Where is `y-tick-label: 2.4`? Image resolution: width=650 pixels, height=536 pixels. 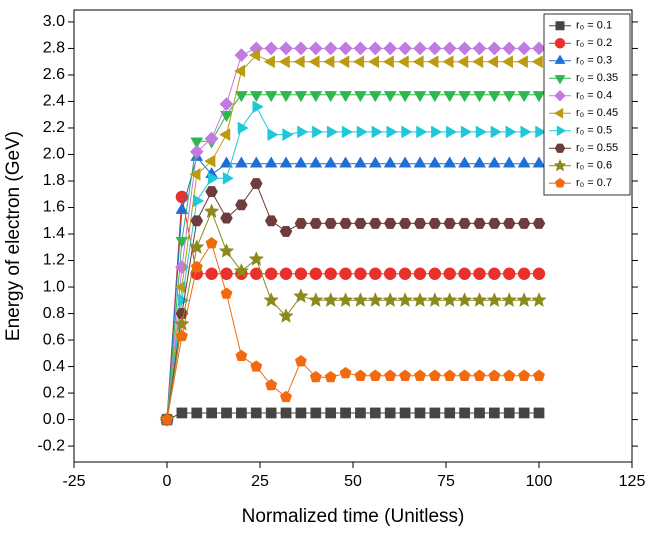 y-tick-label: 2.4 is located at coordinates (54, 101).